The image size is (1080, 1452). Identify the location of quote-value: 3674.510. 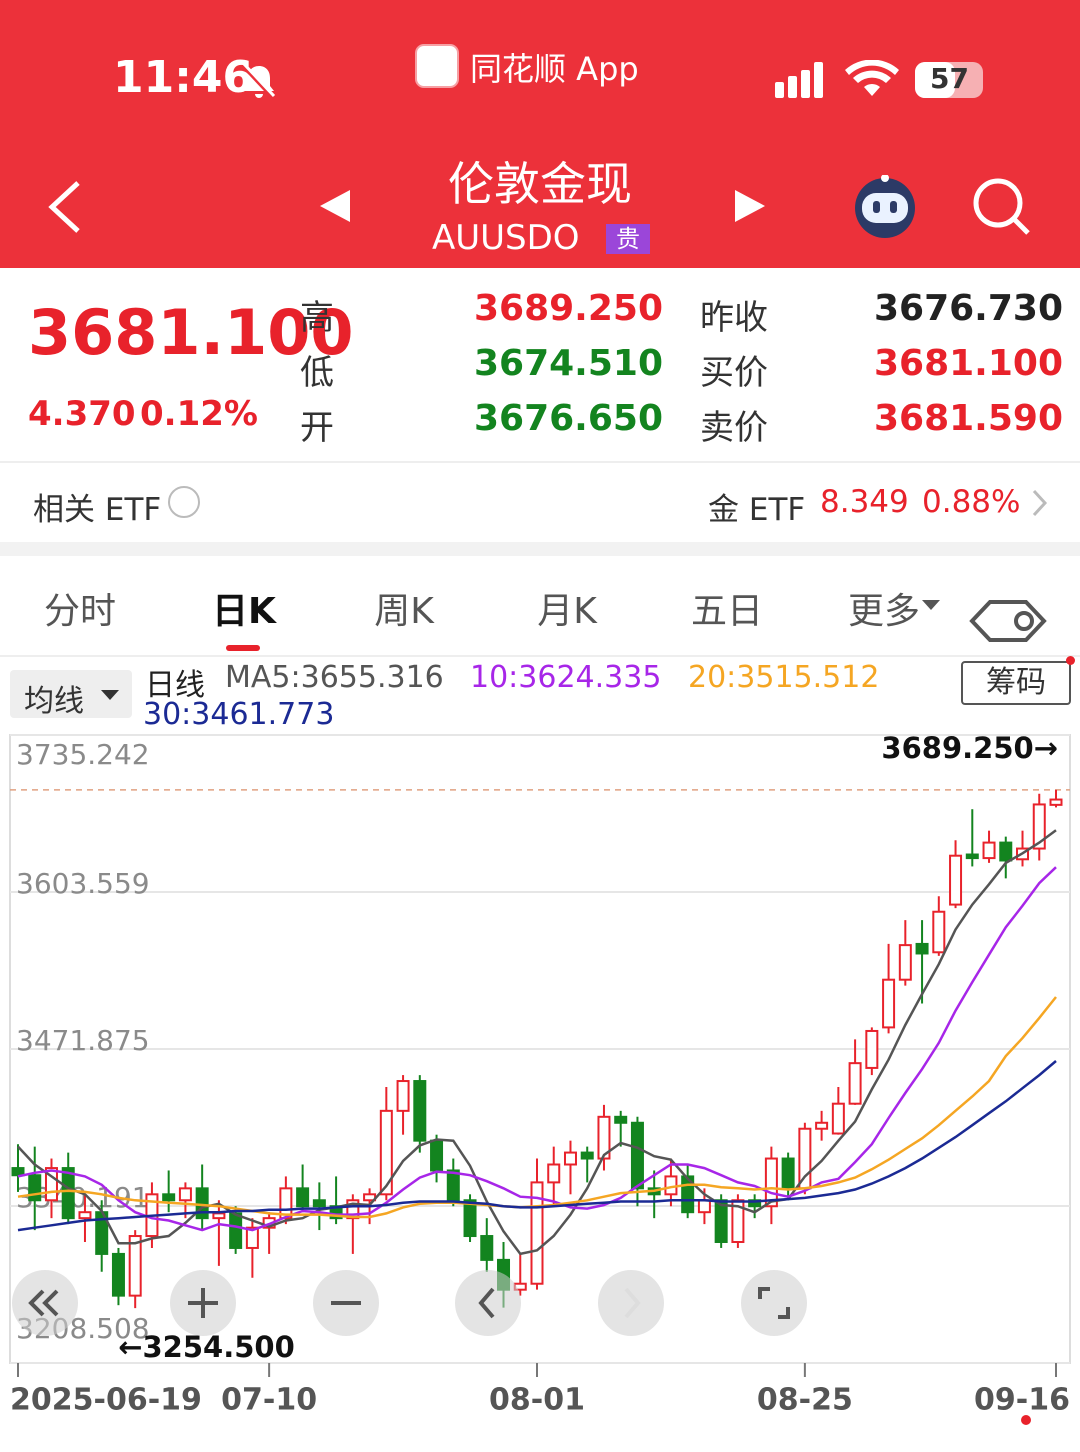
(568, 363).